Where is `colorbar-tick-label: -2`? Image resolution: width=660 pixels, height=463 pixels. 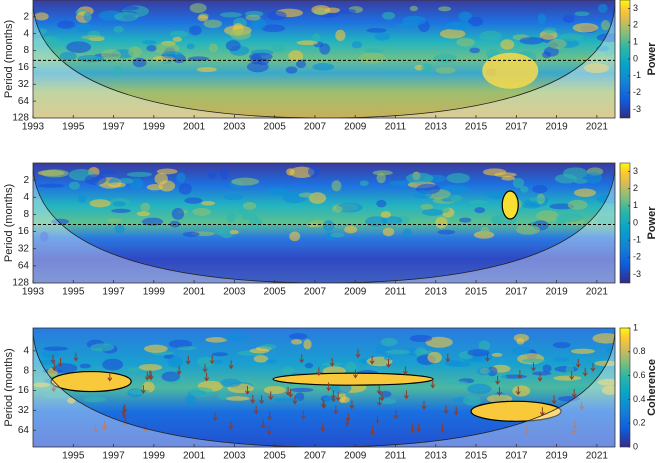 colorbar-tick-label: -2 is located at coordinates (637, 92).